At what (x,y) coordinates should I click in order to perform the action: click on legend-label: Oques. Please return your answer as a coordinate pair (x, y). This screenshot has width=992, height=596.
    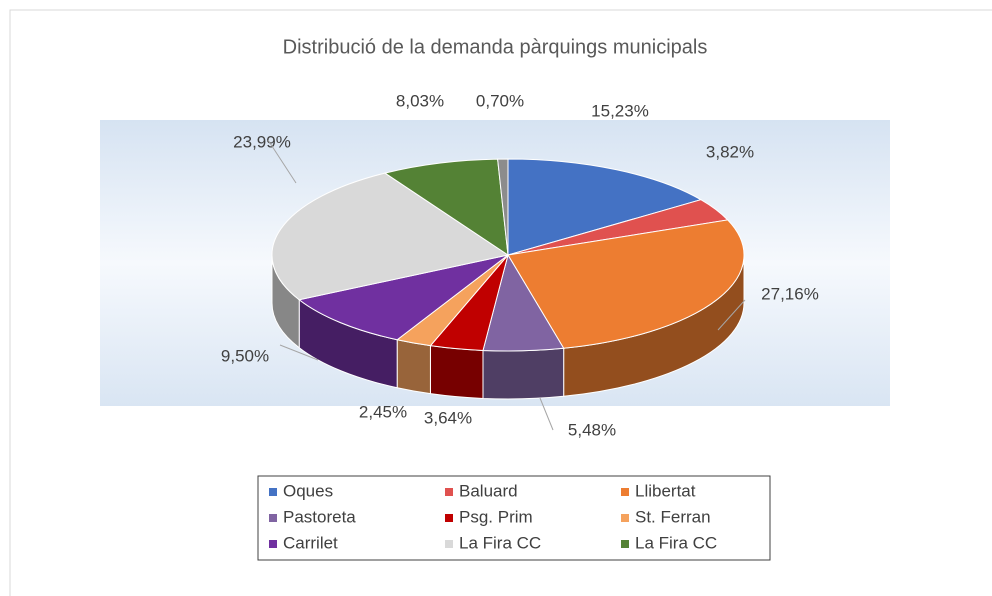
    Looking at the image, I should click on (308, 490).